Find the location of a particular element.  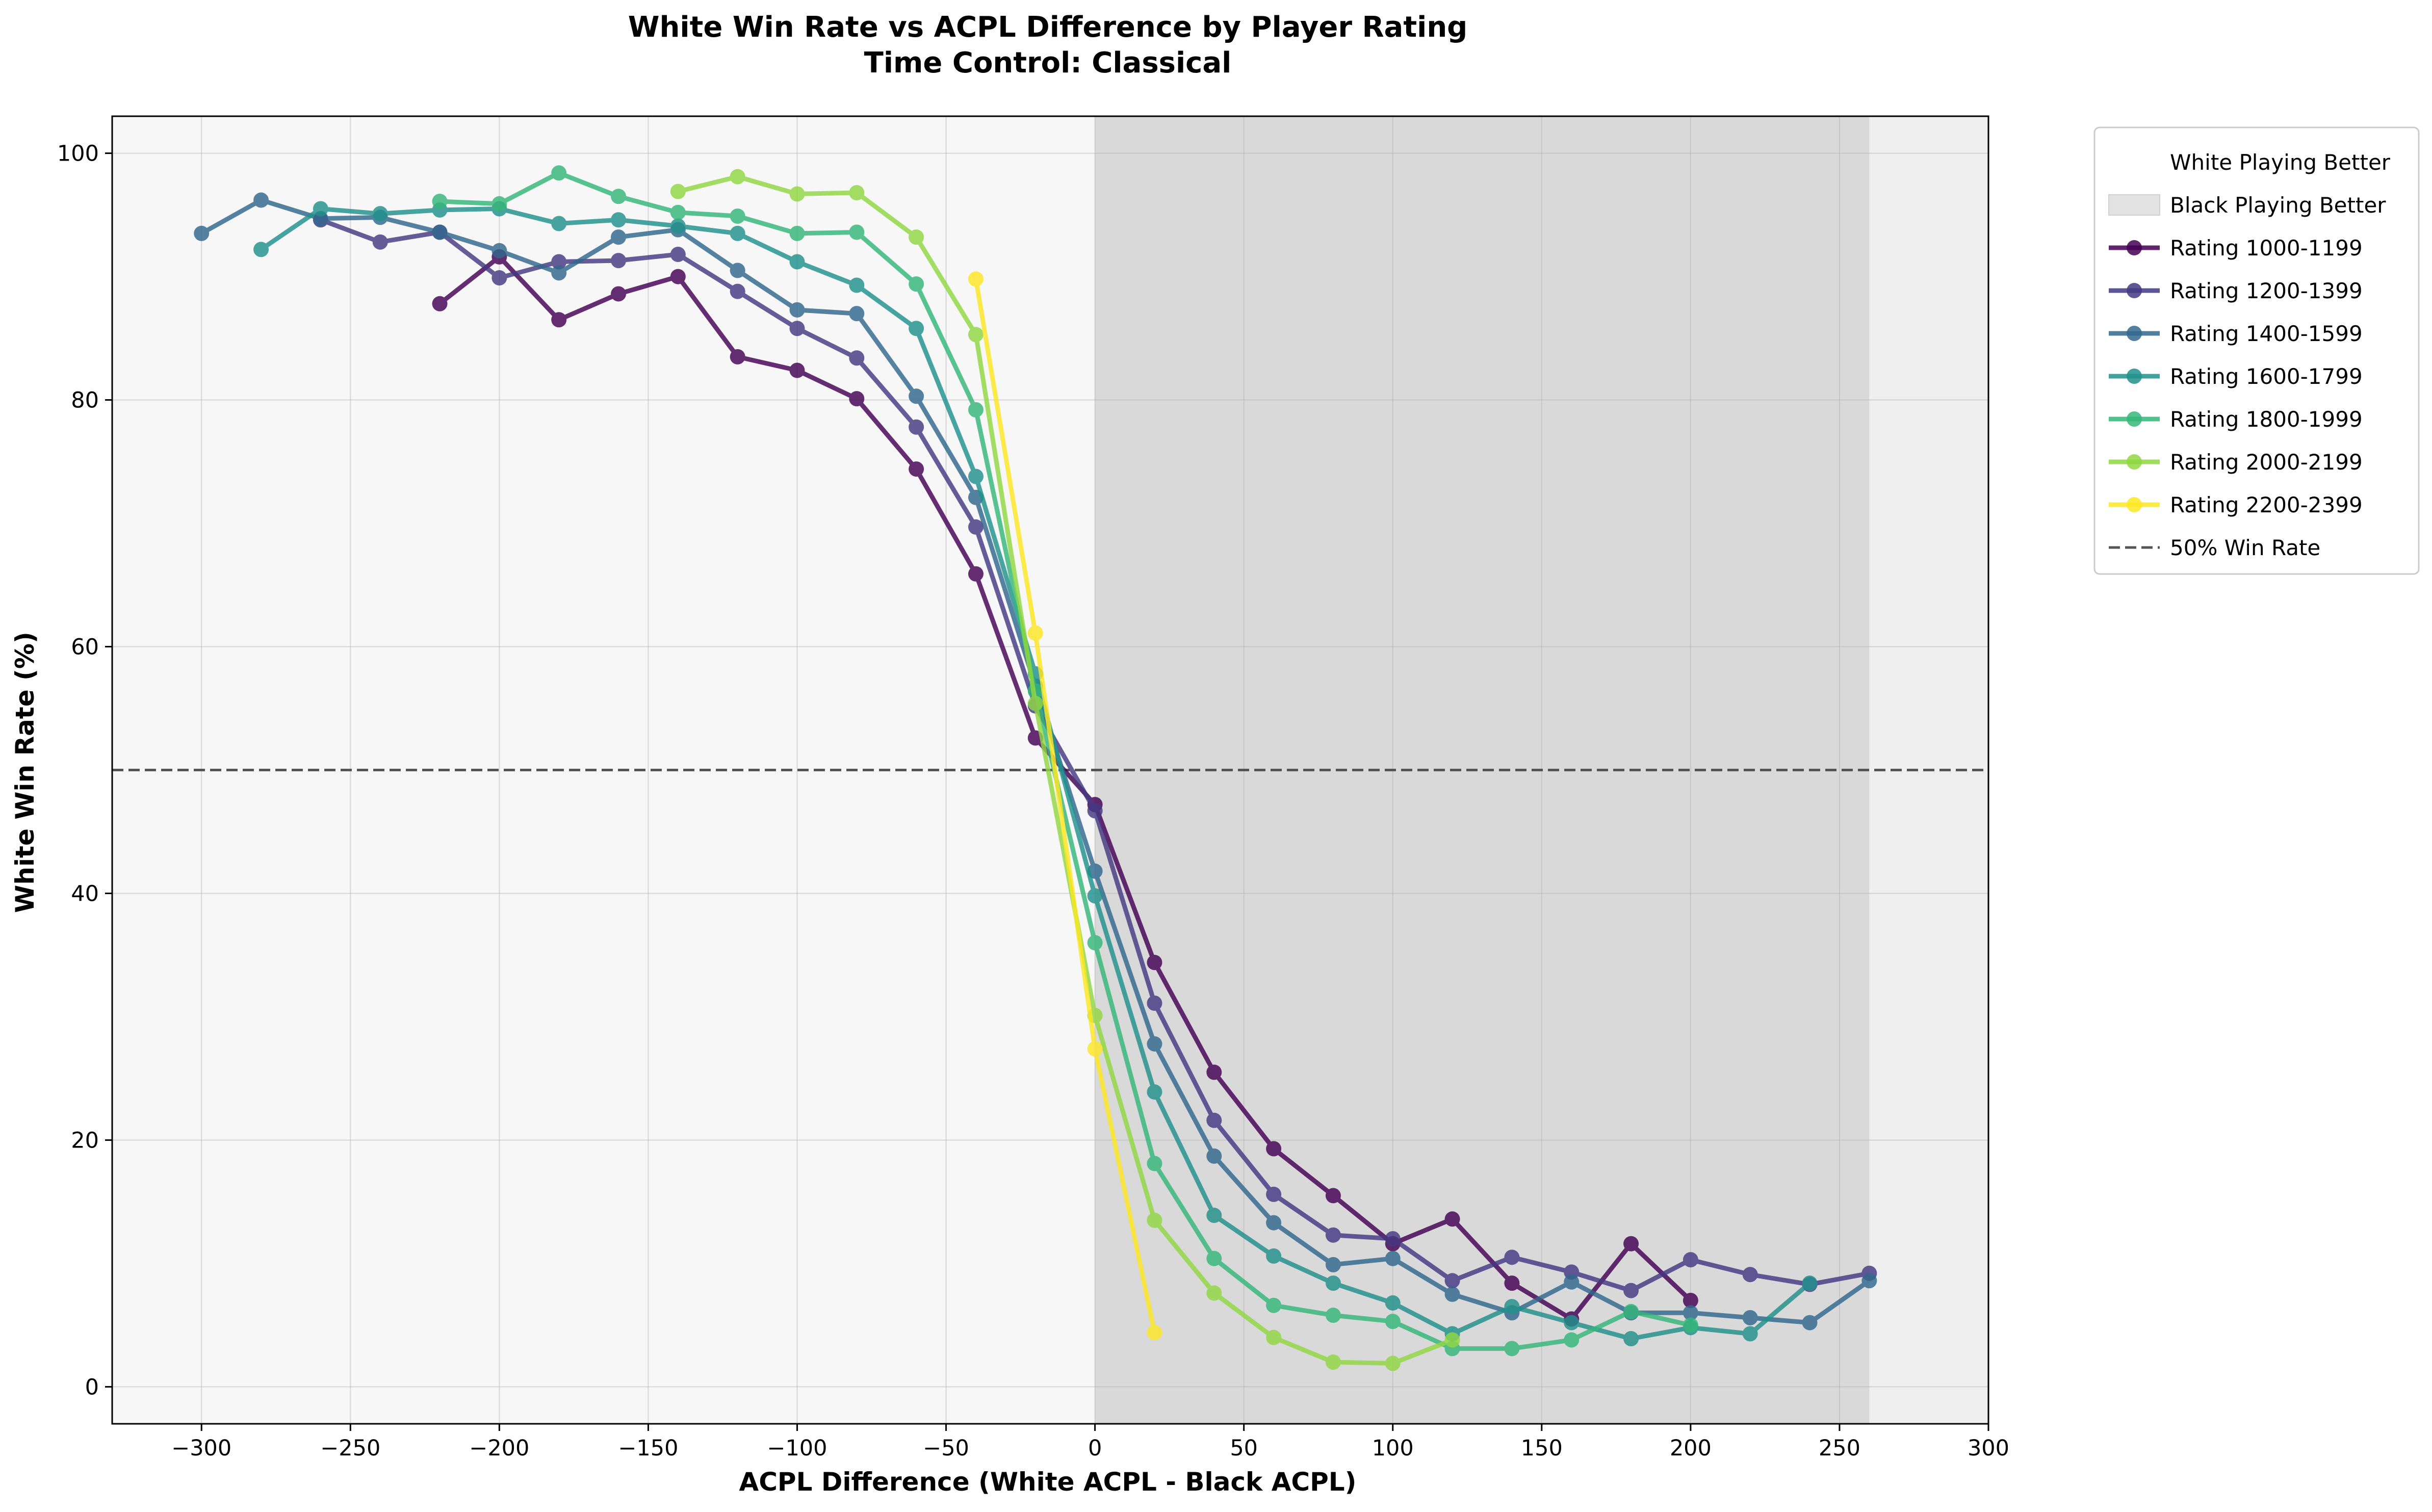

x-tick-label: −200 is located at coordinates (499, 1448).